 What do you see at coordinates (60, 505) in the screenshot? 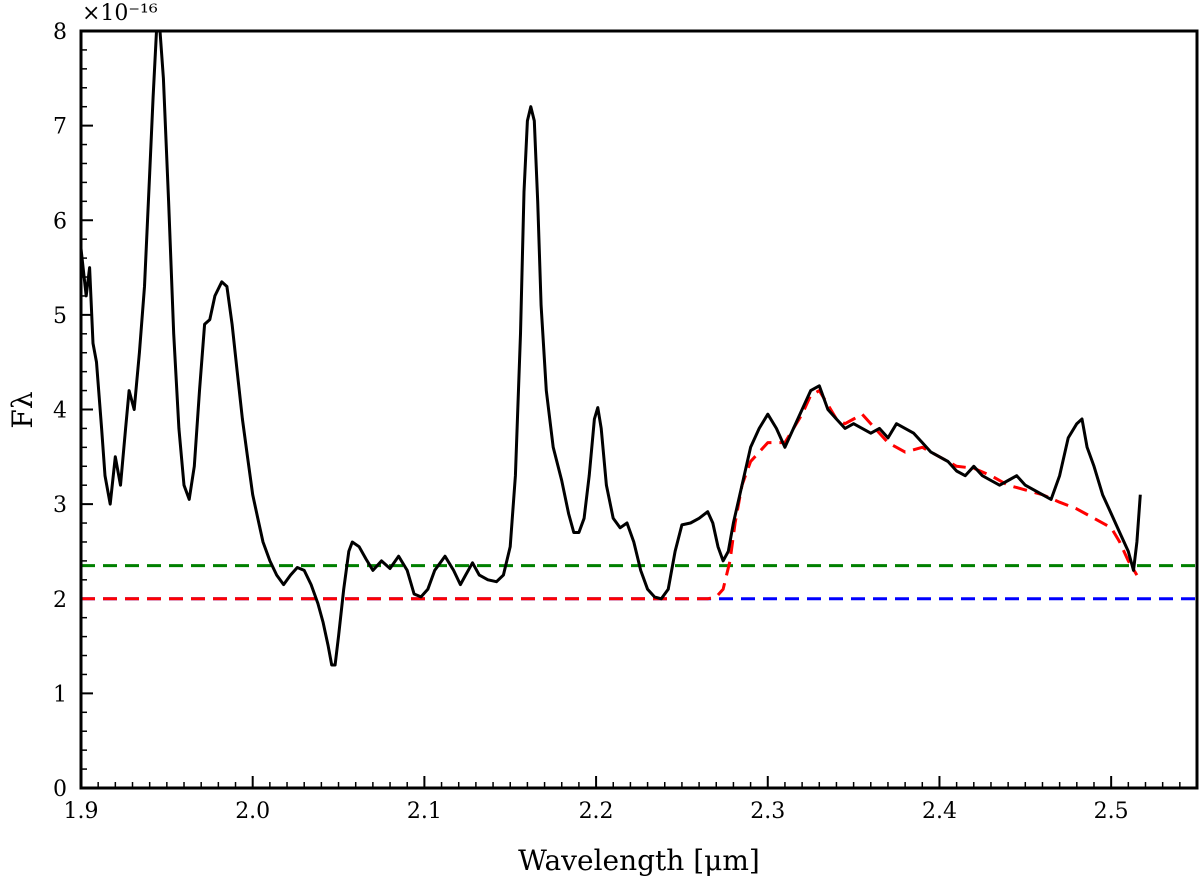
I see `y-tick-label: 3` at bounding box center [60, 505].